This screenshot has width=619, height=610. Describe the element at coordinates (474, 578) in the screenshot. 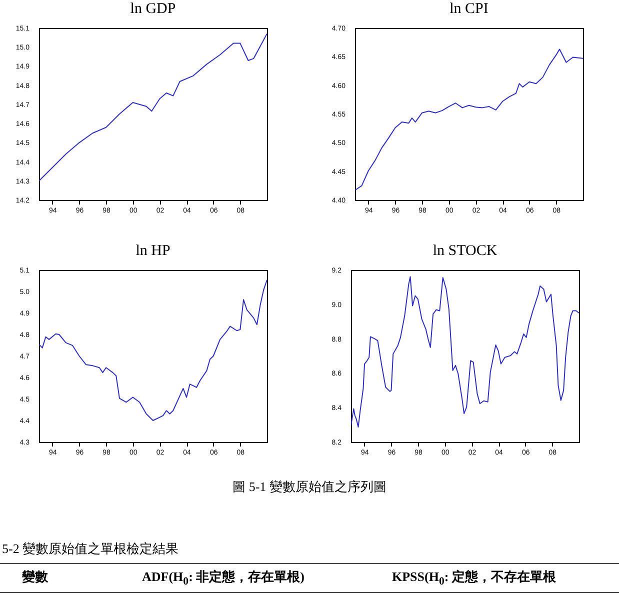

I see `text: KPSS(H$_{0}$: 定態，不存在單根` at that location.